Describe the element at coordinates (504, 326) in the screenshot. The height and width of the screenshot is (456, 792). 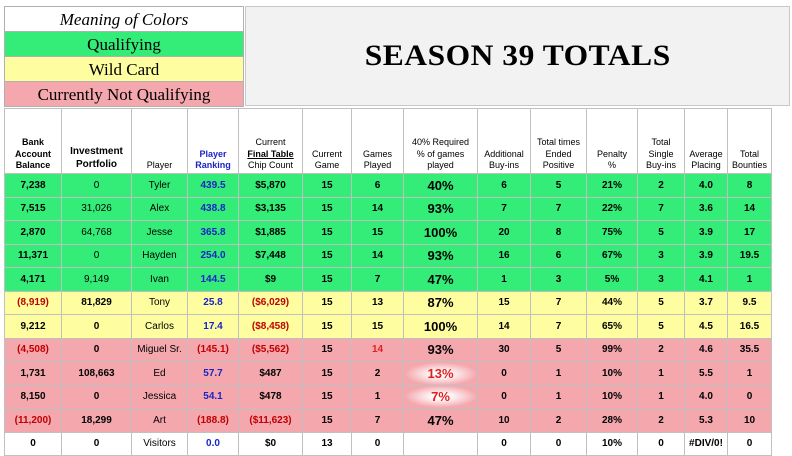
I see `cell-buy: 14` at that location.